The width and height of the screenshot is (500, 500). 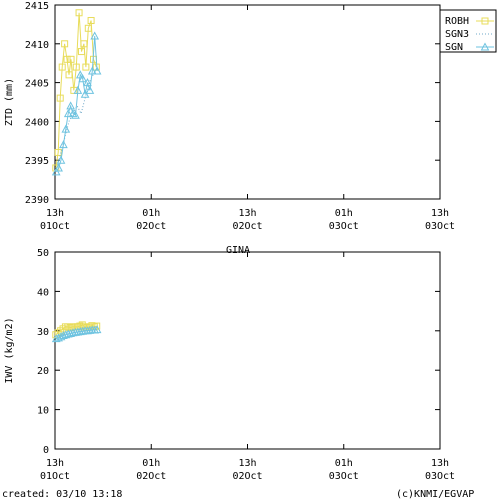 What do you see at coordinates (43, 292) in the screenshot?
I see `y-tick-label: 40` at bounding box center [43, 292].